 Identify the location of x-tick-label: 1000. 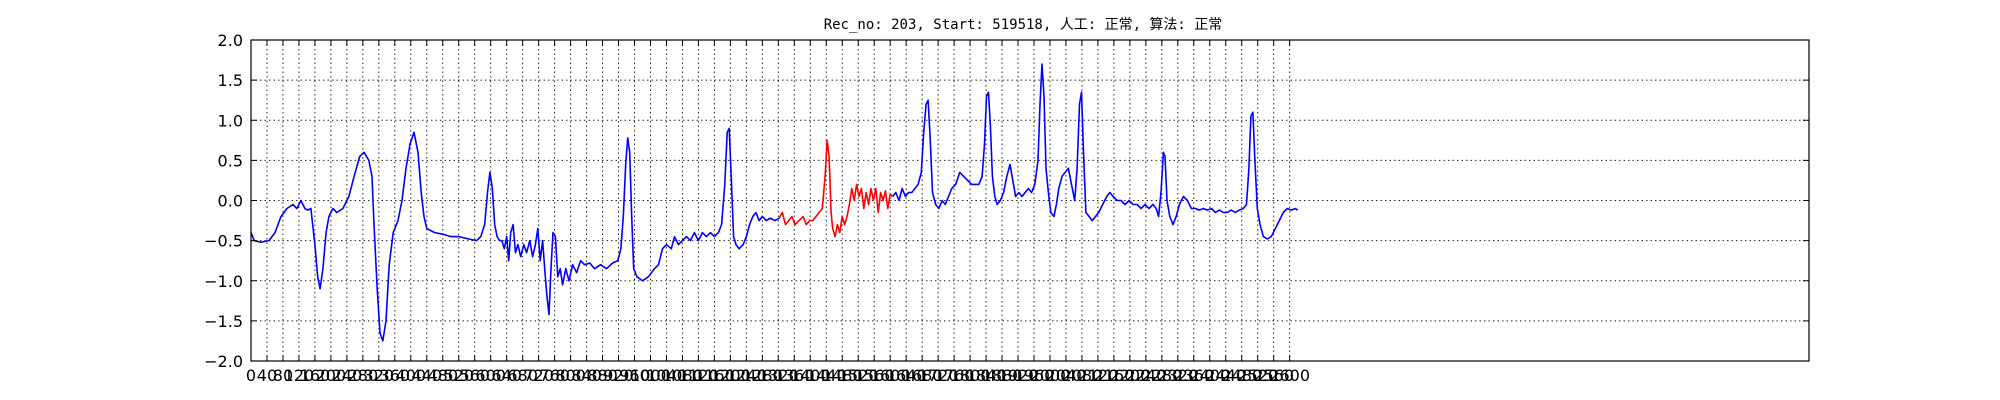
(650, 375).